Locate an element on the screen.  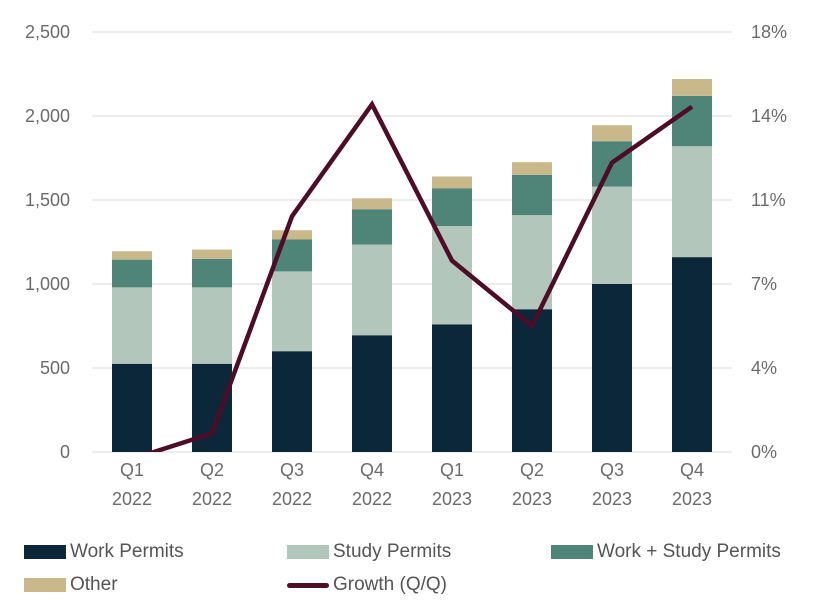
right-tick-label: 0% is located at coordinates (764, 452).